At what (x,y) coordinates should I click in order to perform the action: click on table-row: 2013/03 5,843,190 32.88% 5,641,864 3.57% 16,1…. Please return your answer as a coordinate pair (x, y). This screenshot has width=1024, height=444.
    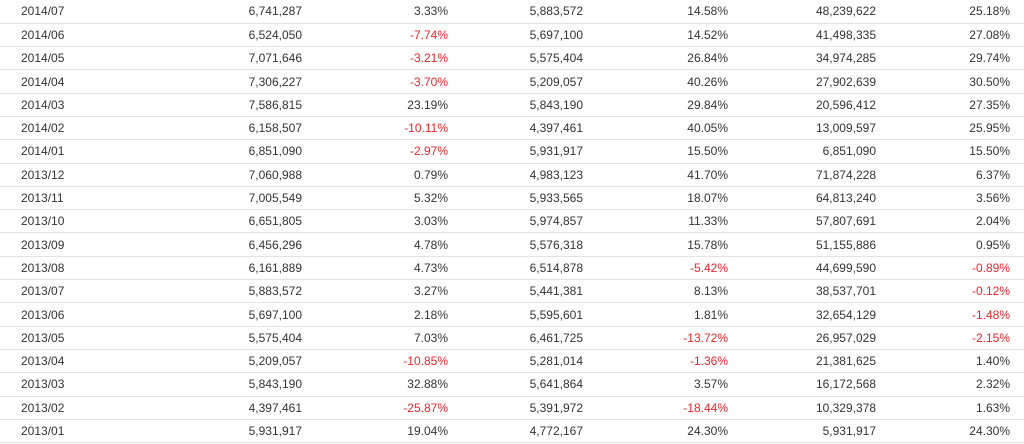
    Looking at the image, I should click on (512, 384).